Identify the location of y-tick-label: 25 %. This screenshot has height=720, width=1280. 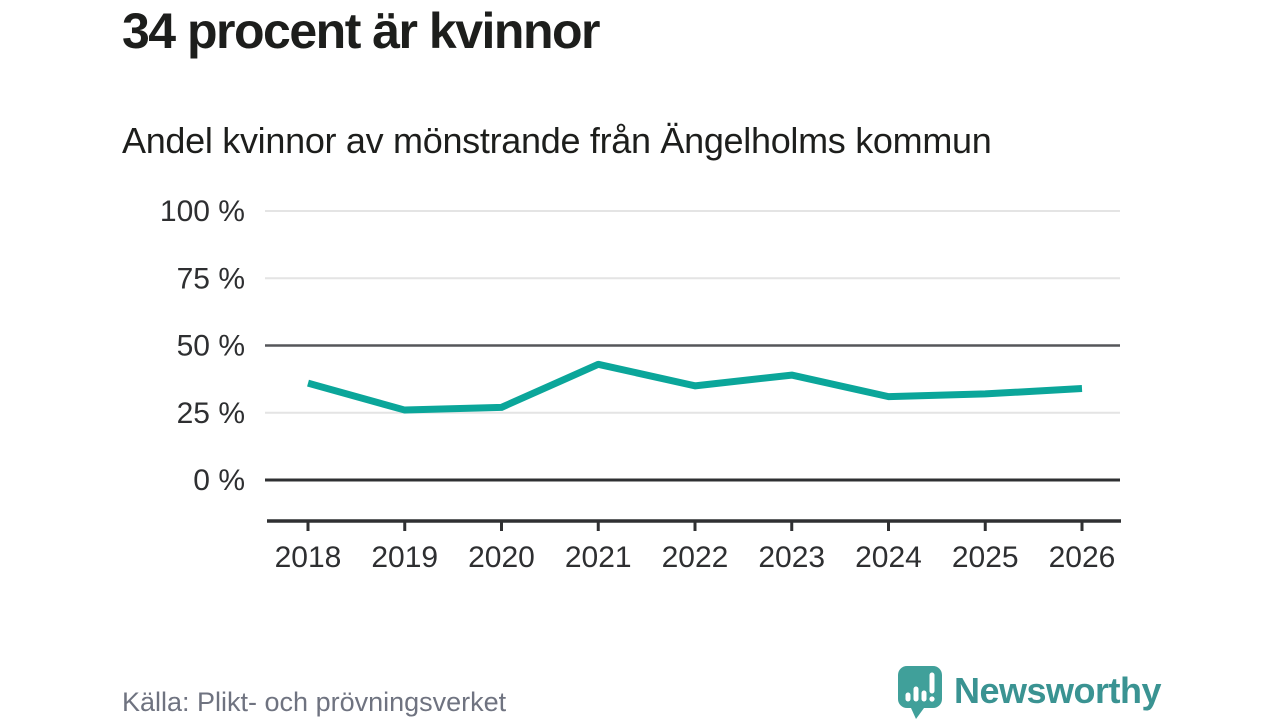
(211, 413).